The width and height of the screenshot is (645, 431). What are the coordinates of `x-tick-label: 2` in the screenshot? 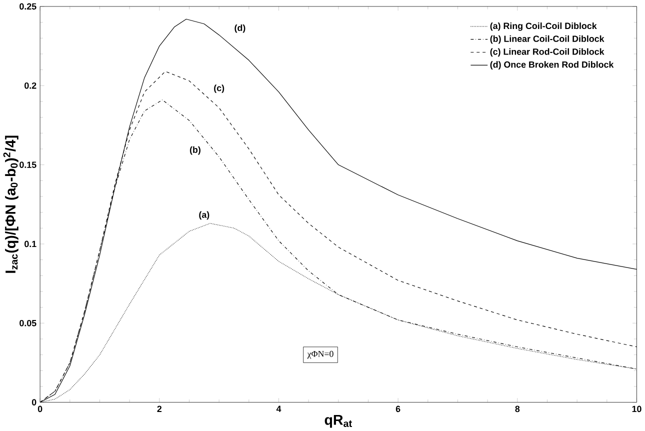 It's located at (159, 409).